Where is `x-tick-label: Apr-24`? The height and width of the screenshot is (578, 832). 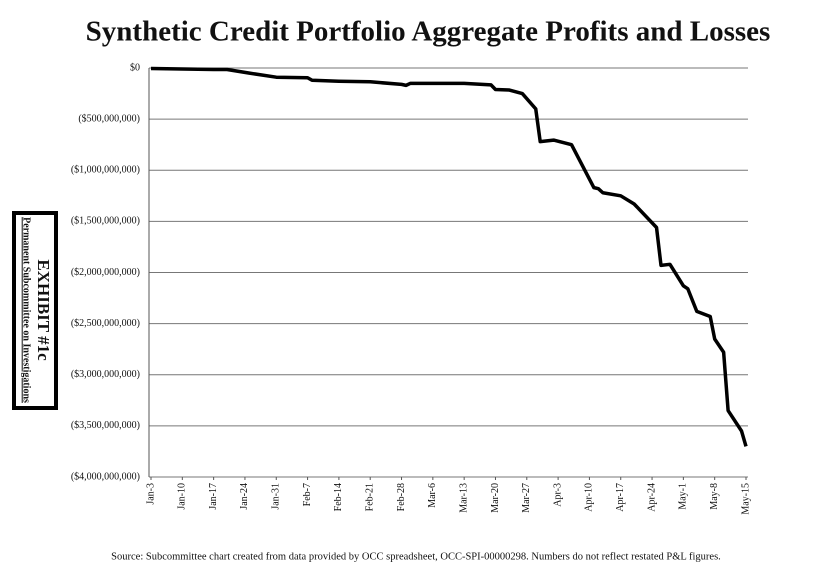
x-tick-label: Apr-24 is located at coordinates (651, 497).